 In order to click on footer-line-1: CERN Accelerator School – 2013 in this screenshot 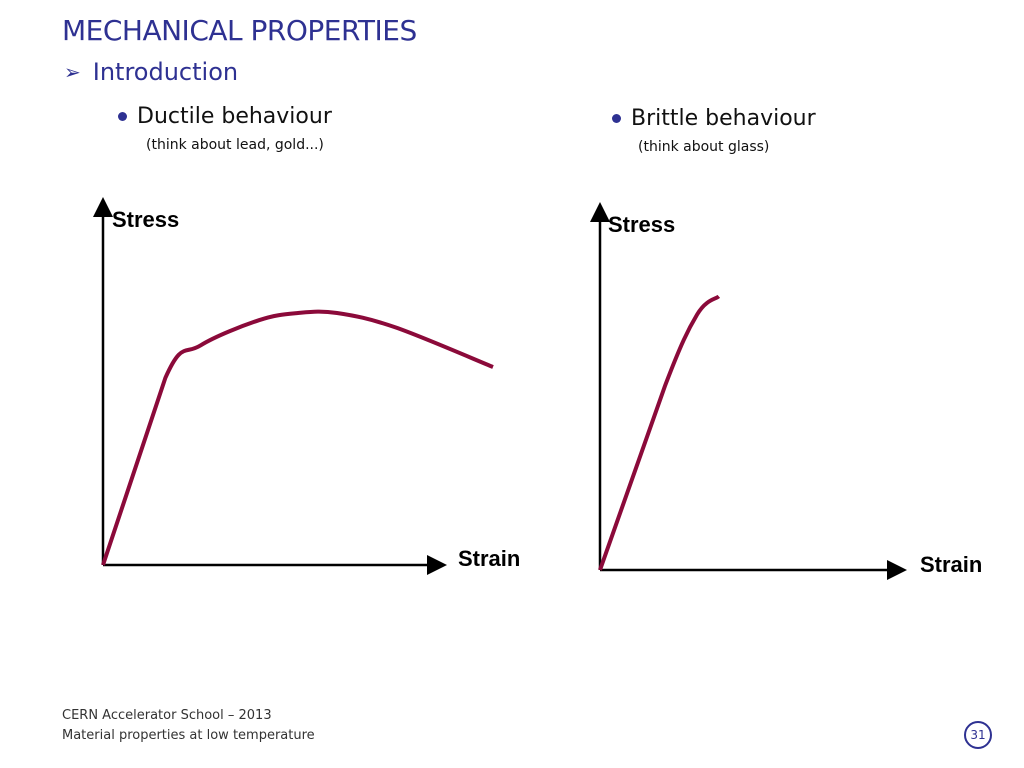, I will do `click(167, 715)`.